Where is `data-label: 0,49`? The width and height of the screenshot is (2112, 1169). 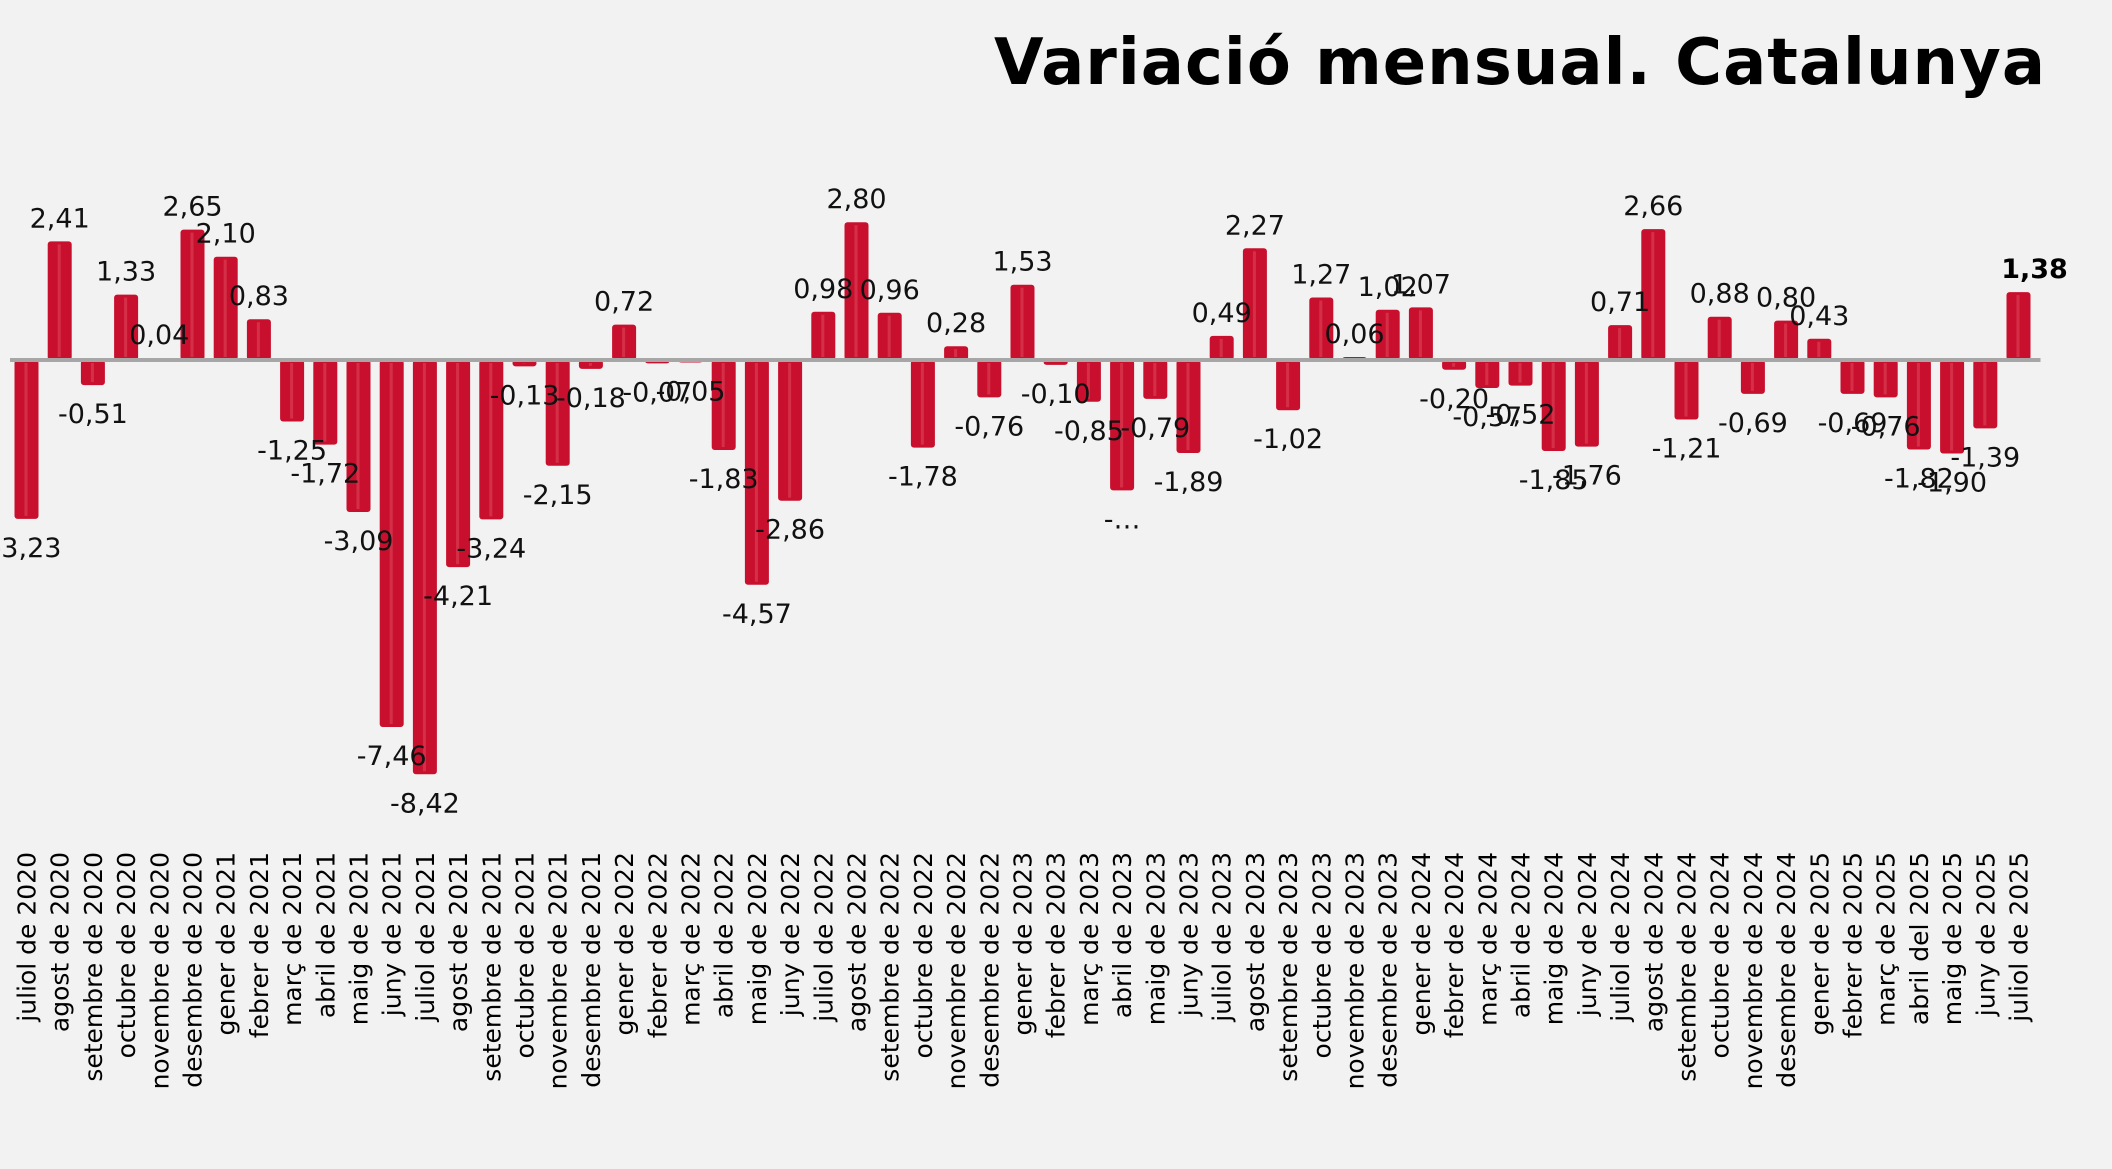
data-label: 0,49 is located at coordinates (1222, 313).